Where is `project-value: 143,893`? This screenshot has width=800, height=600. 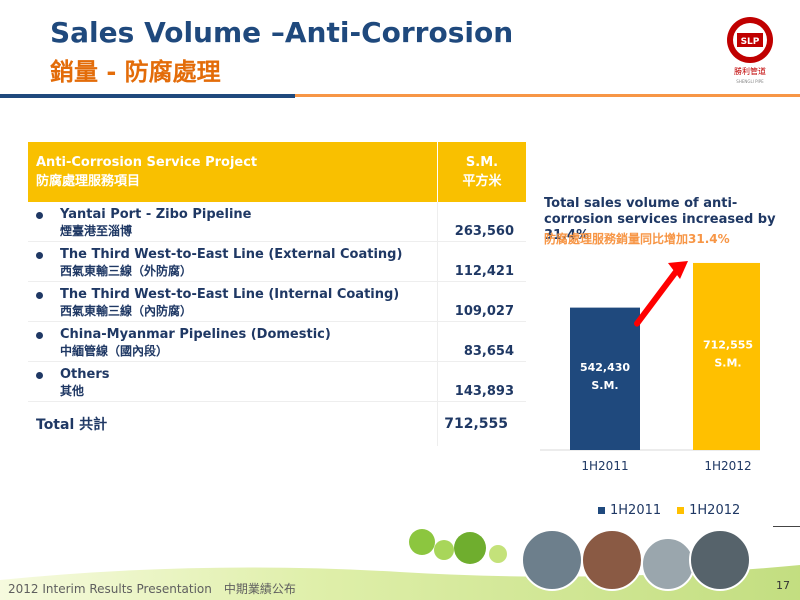
project-value: 143,893 is located at coordinates (481, 381).